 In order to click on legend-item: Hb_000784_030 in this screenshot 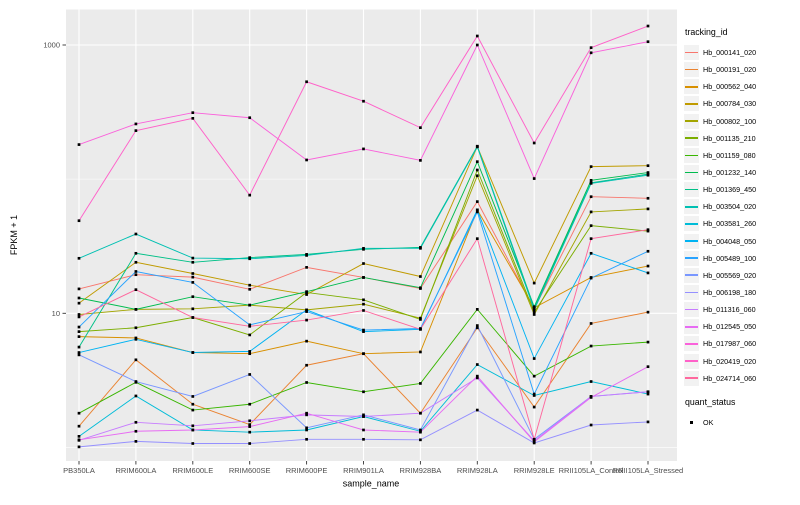, I will do `click(740, 103)`.